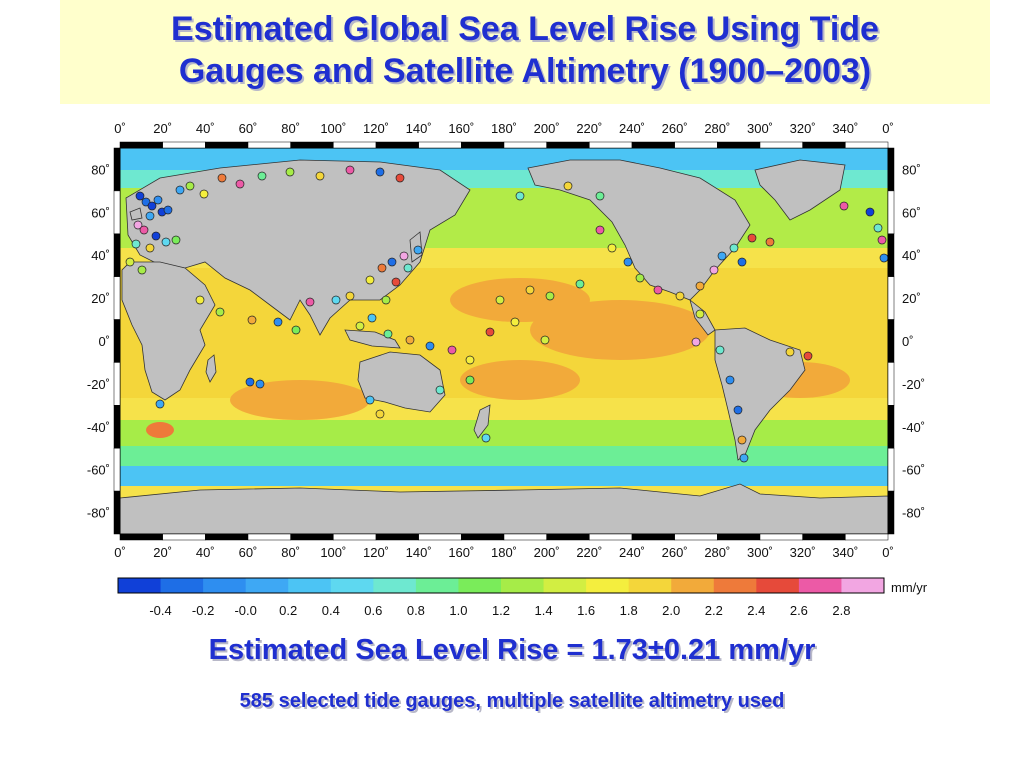  I want to click on colorbar-label: 1.4, so click(544, 610).